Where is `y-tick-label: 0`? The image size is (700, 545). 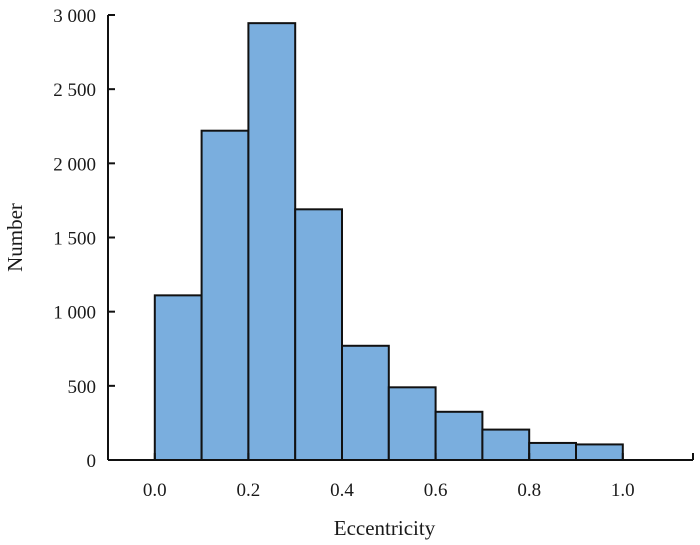 y-tick-label: 0 is located at coordinates (92, 461).